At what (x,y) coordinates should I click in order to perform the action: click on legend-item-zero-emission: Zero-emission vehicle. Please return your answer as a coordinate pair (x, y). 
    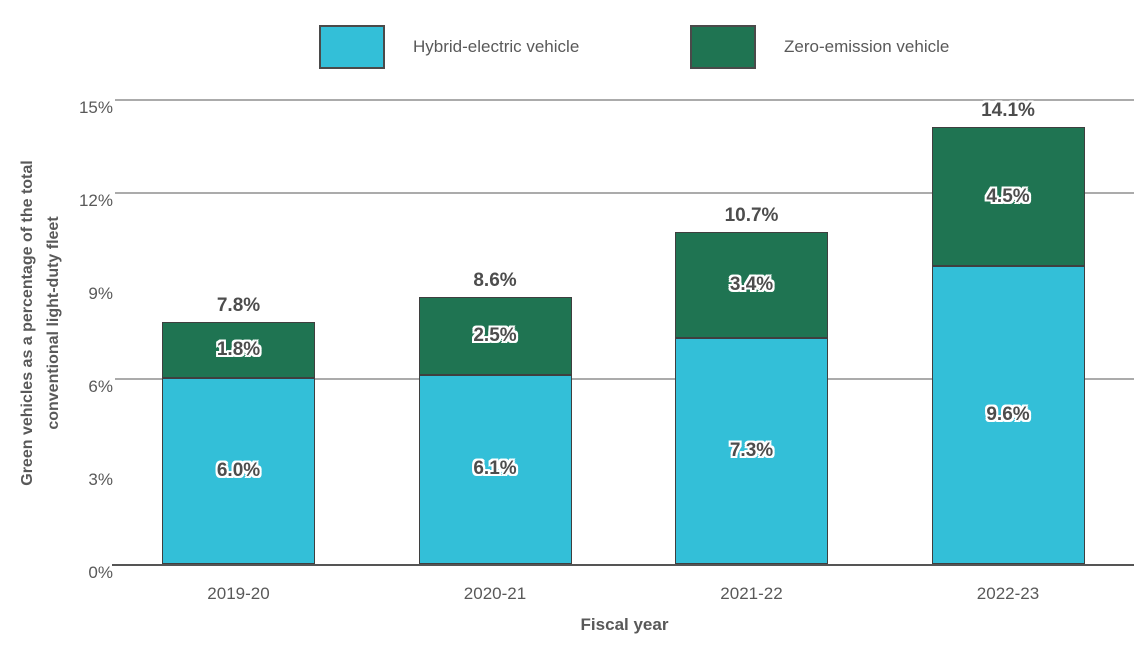
    Looking at the image, I should click on (820, 46).